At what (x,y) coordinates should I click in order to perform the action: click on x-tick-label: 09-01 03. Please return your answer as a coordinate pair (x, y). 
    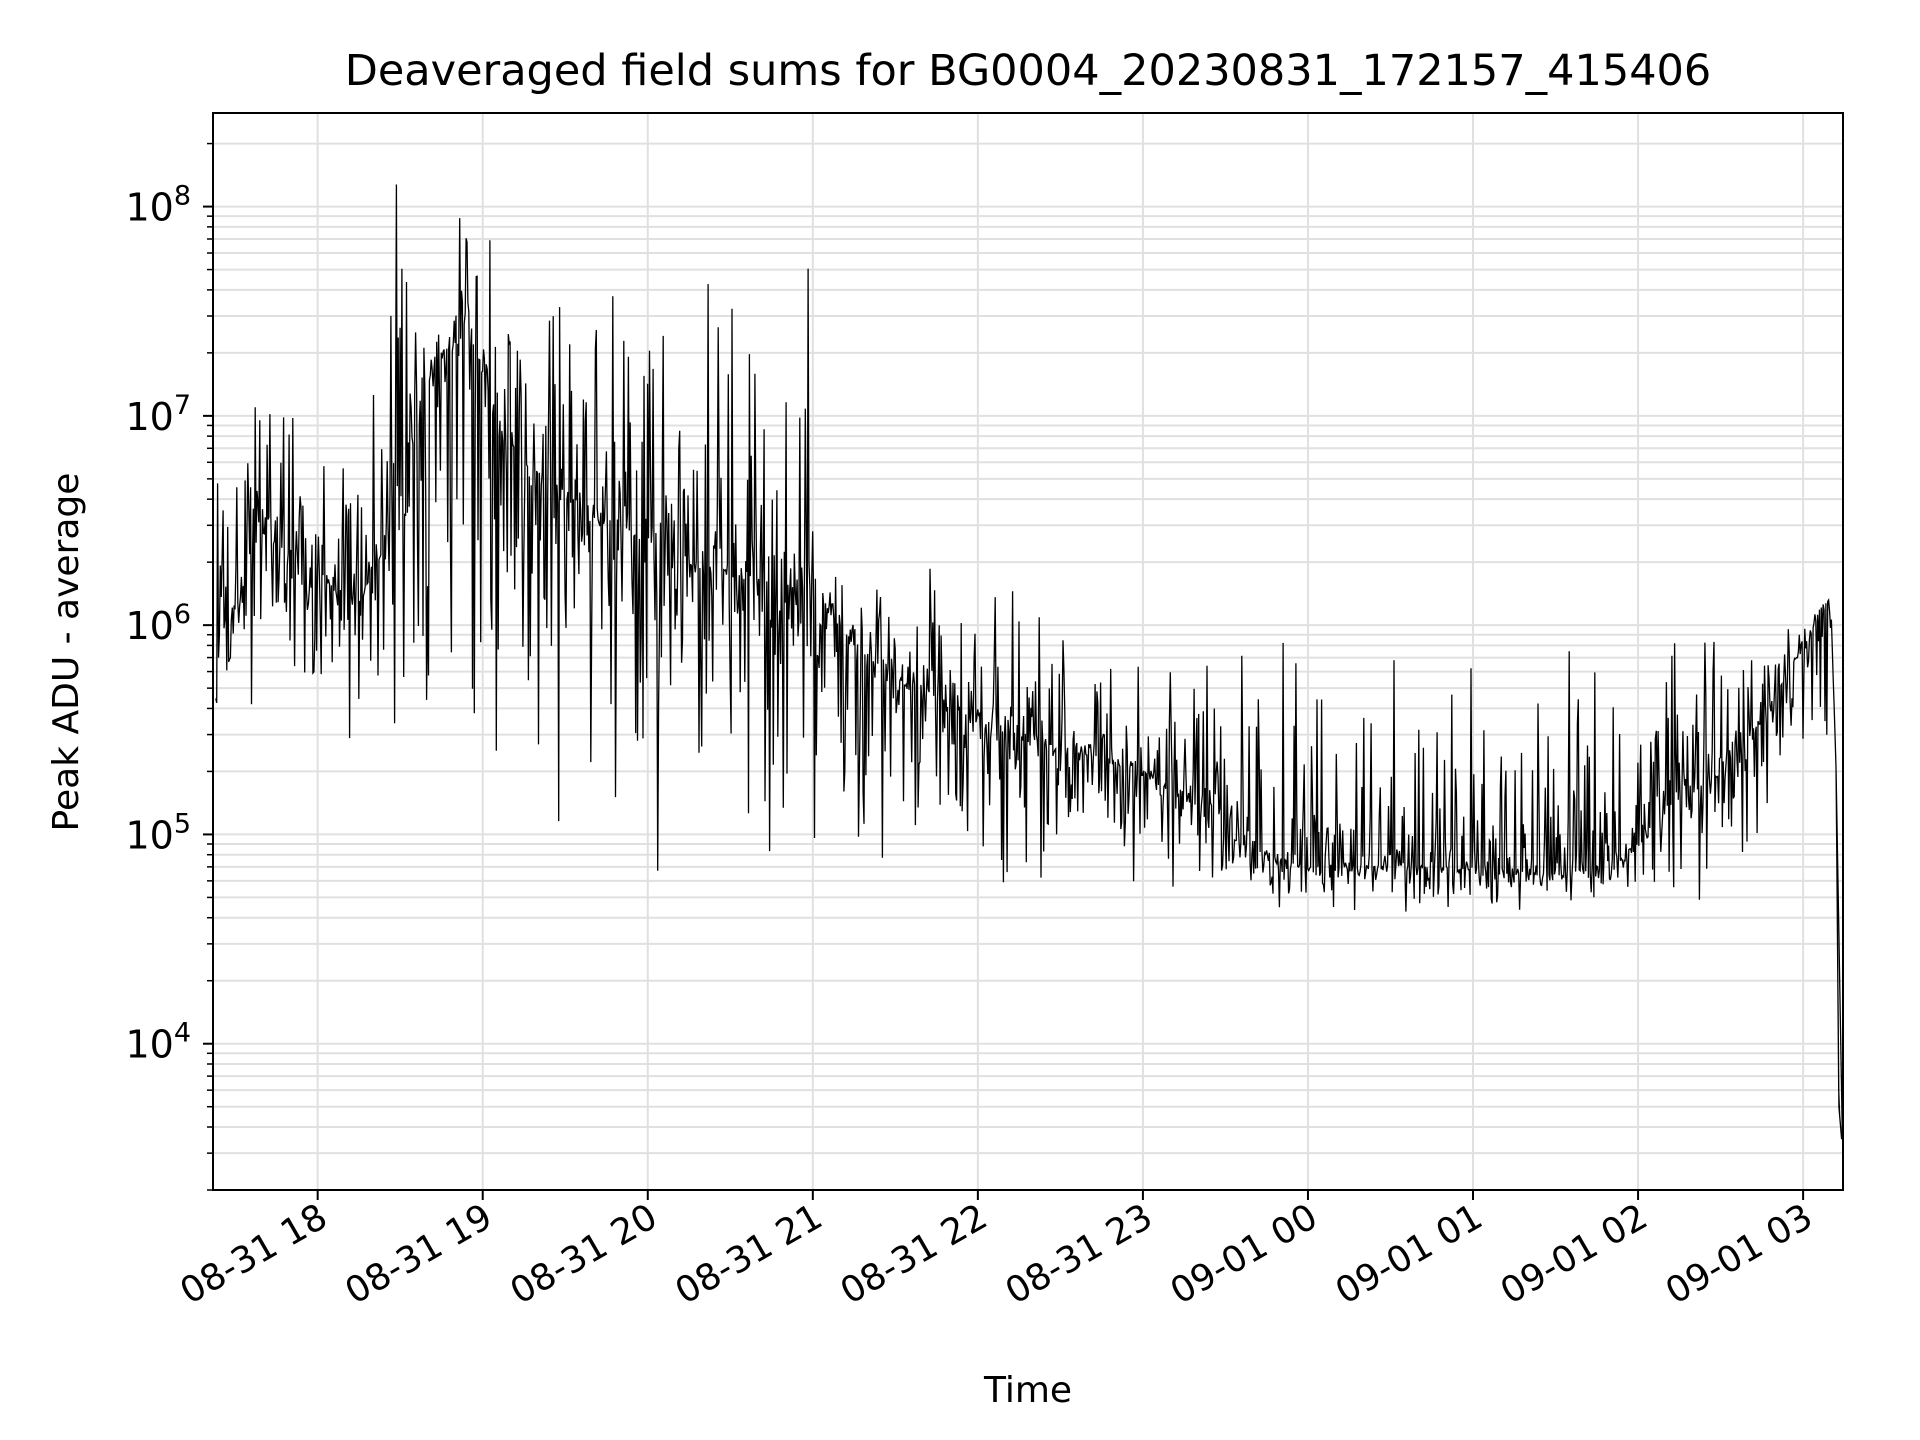
    Looking at the image, I should click on (1739, 1254).